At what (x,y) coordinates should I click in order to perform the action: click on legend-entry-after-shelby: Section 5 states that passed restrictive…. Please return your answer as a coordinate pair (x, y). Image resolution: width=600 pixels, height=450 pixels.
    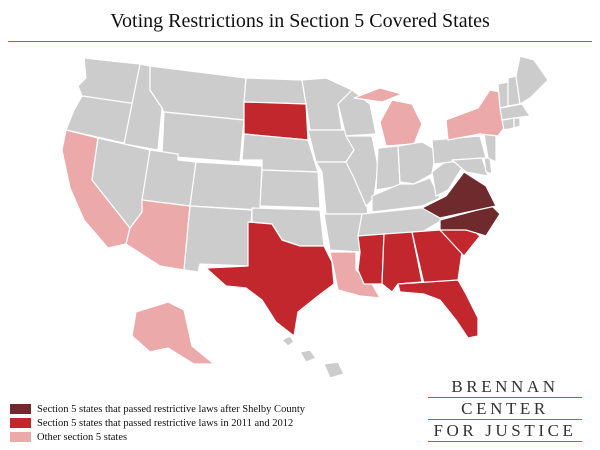
    Looking at the image, I should click on (157, 409).